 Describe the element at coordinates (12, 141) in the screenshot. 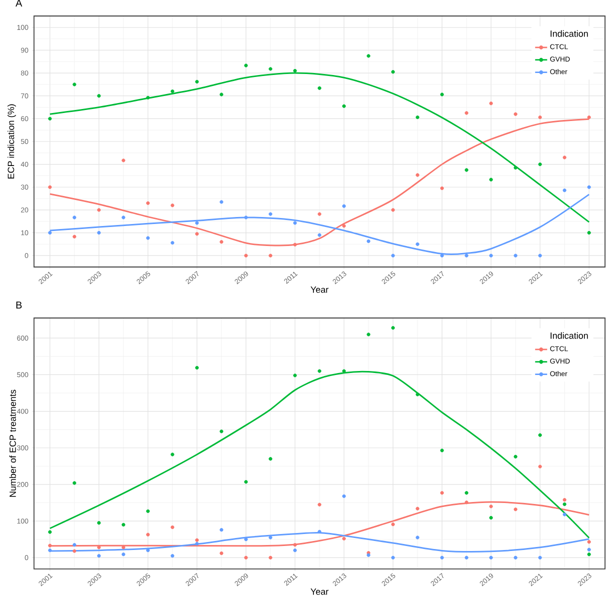

I see `y-axis-title: ECP indication (%)` at that location.